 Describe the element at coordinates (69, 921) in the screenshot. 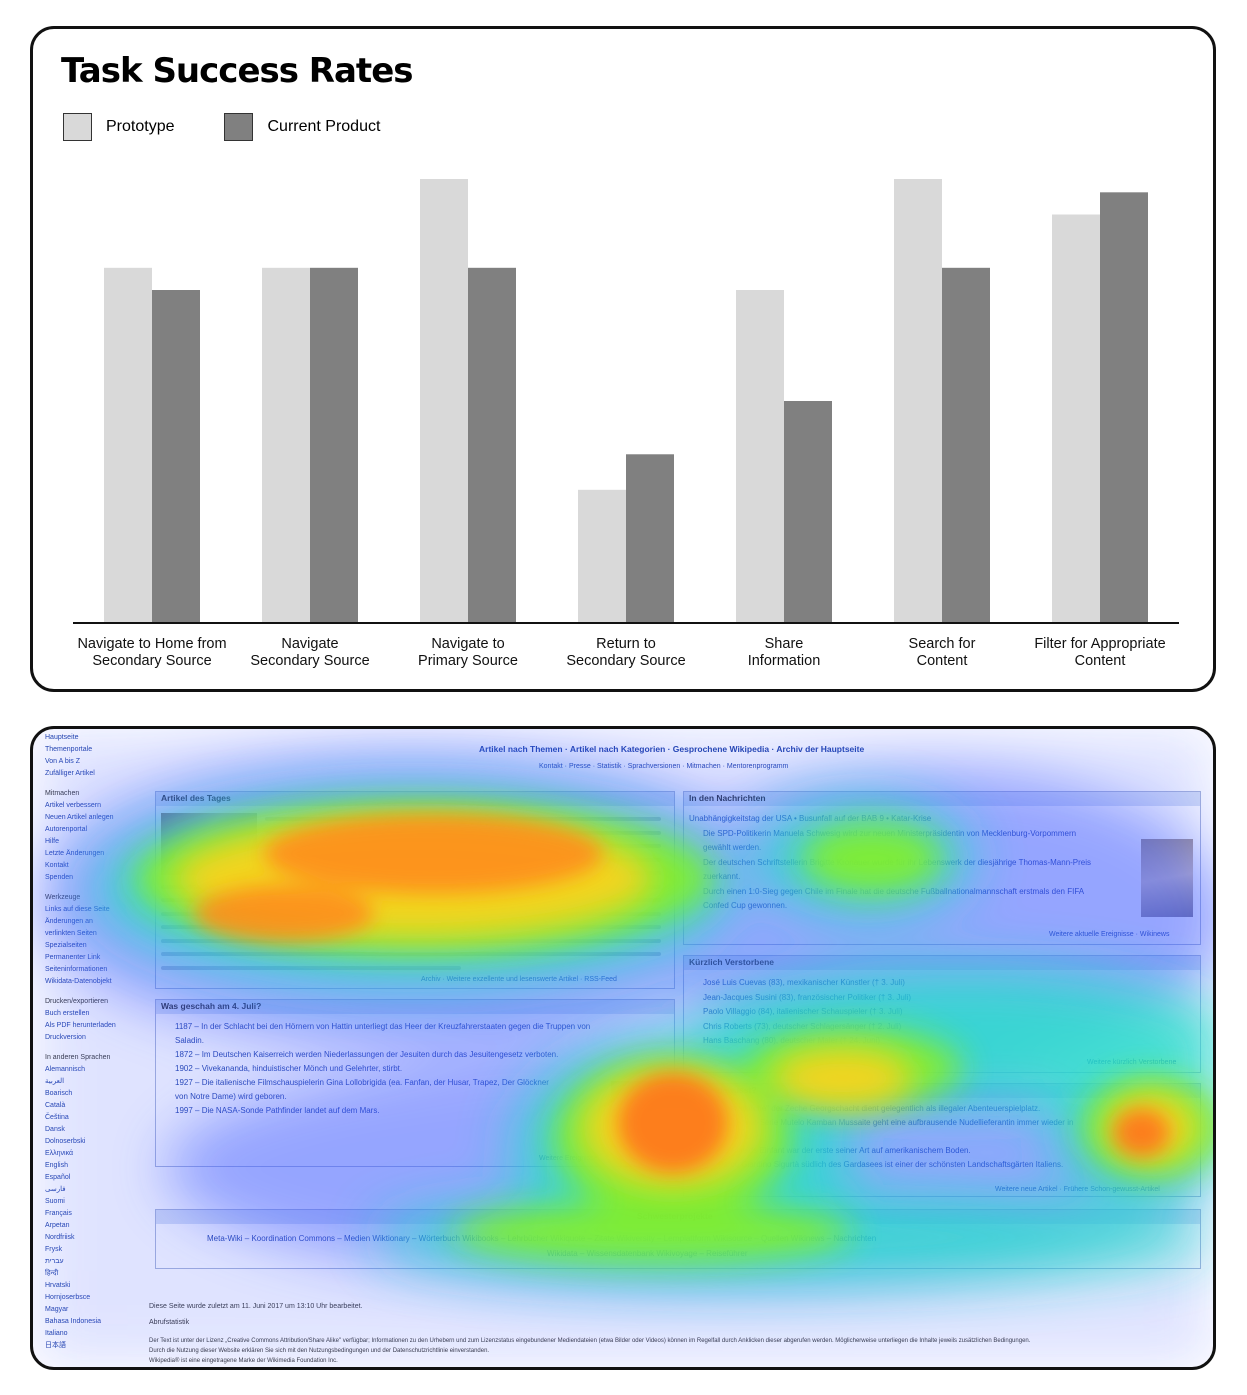

I see `sidebar-item-16: Änderungen an` at that location.